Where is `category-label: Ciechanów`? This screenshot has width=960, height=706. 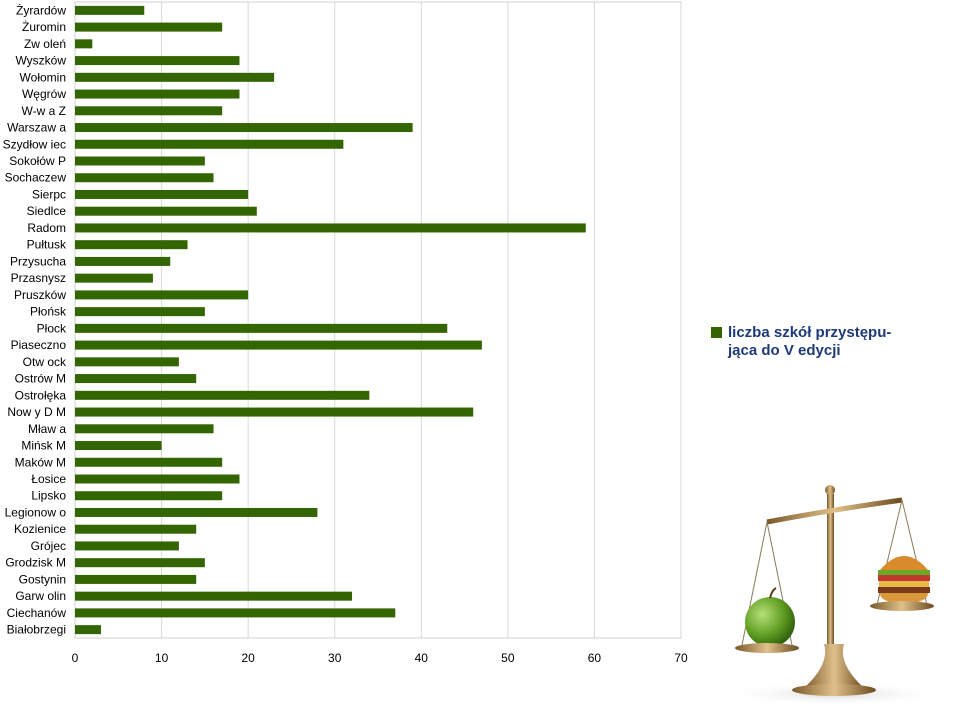
category-label: Ciechanów is located at coordinates (37, 613).